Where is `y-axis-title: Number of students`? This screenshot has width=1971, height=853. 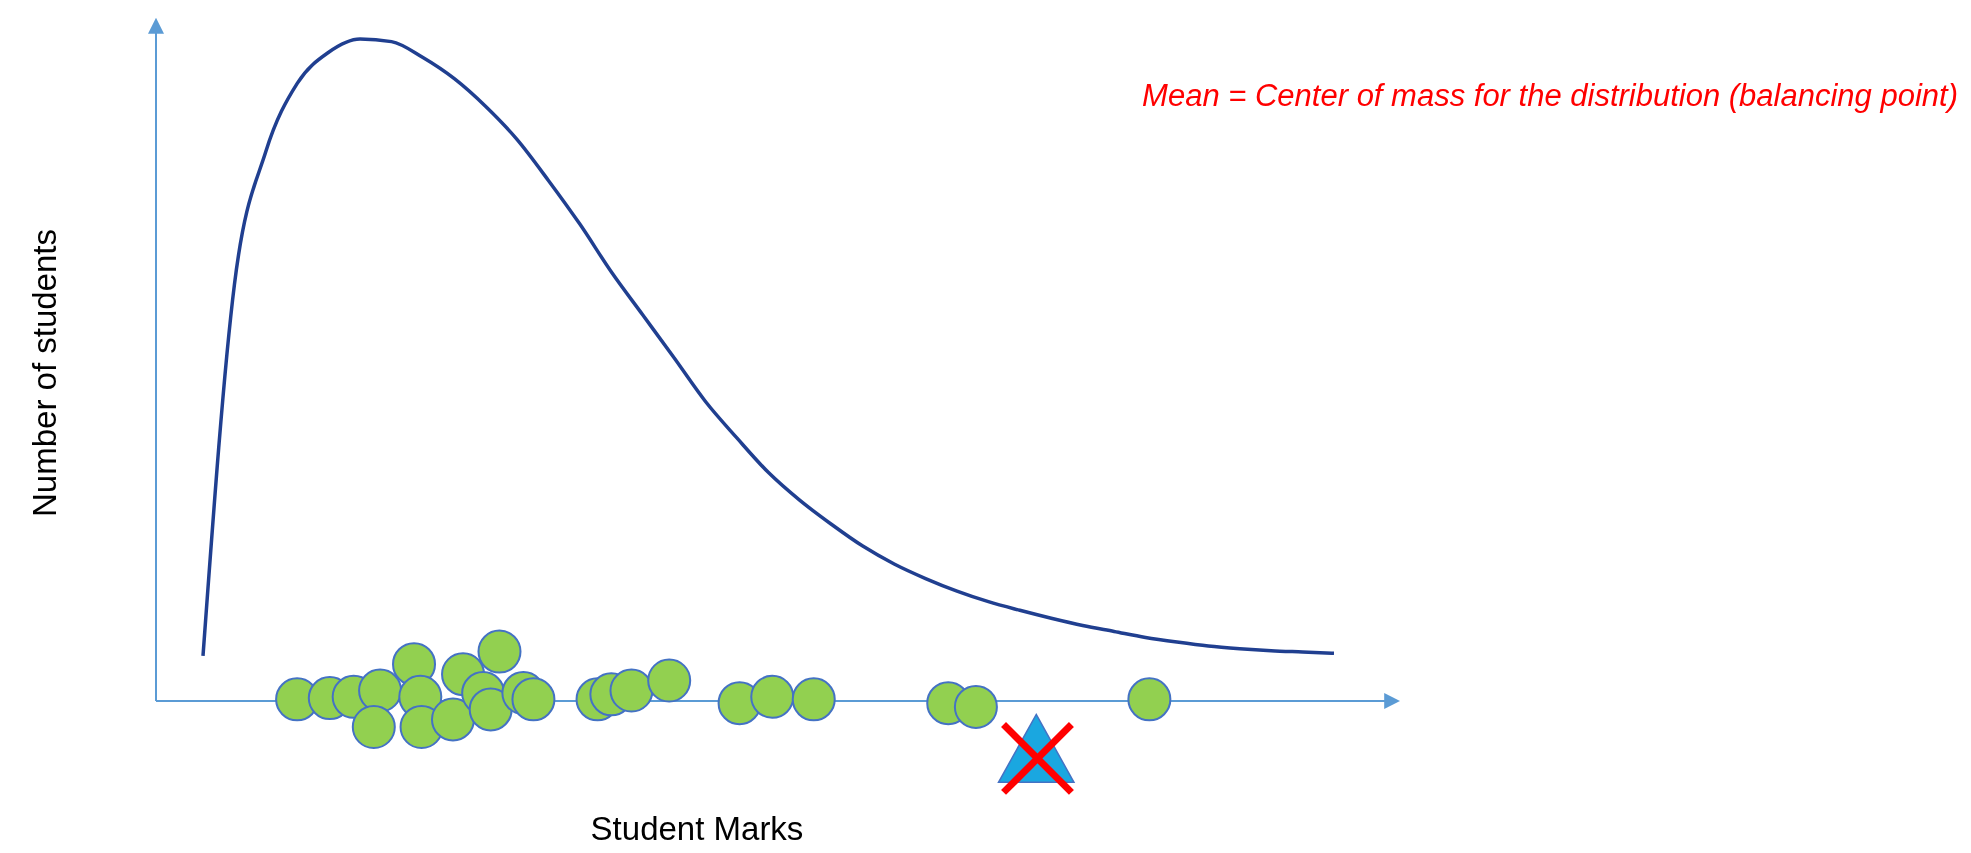 y-axis-title: Number of students is located at coordinates (44, 373).